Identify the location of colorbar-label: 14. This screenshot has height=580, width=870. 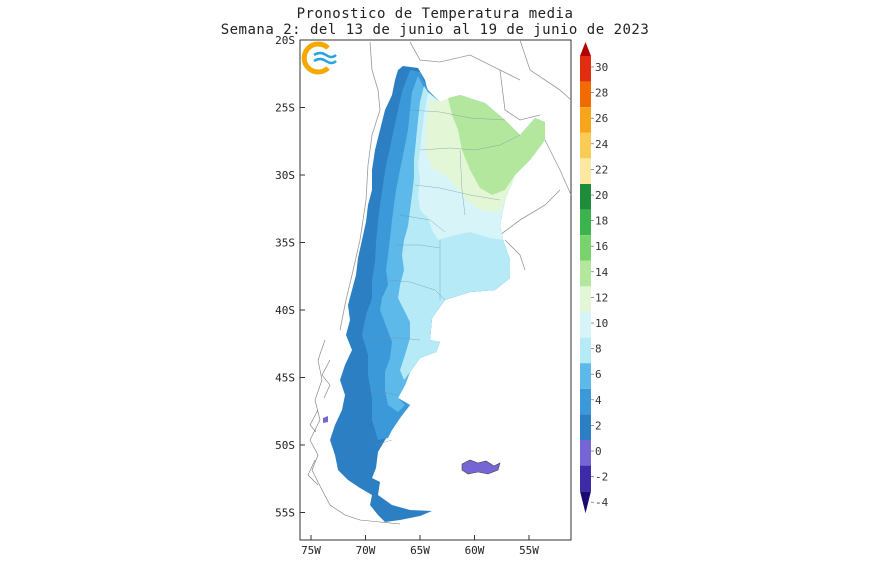
(602, 272).